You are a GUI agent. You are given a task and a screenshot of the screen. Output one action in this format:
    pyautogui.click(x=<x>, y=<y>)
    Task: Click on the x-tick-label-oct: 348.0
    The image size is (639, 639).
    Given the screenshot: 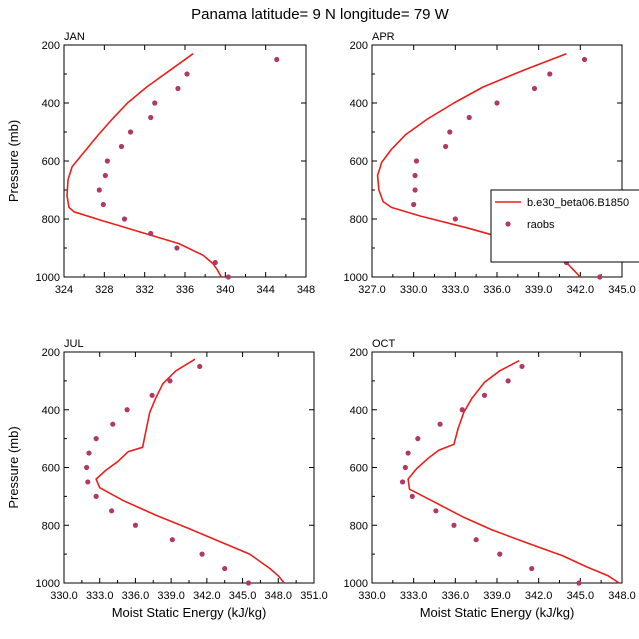 What is the action you would take?
    pyautogui.click(x=622, y=596)
    